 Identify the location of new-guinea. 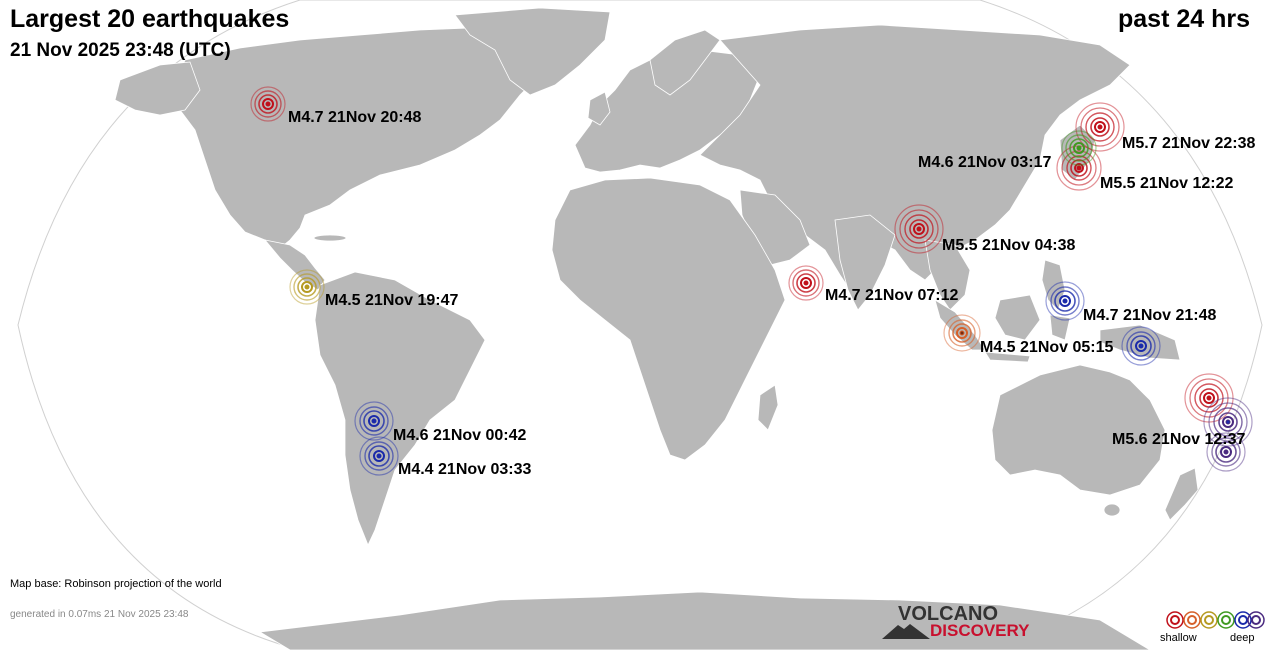
(1140, 342).